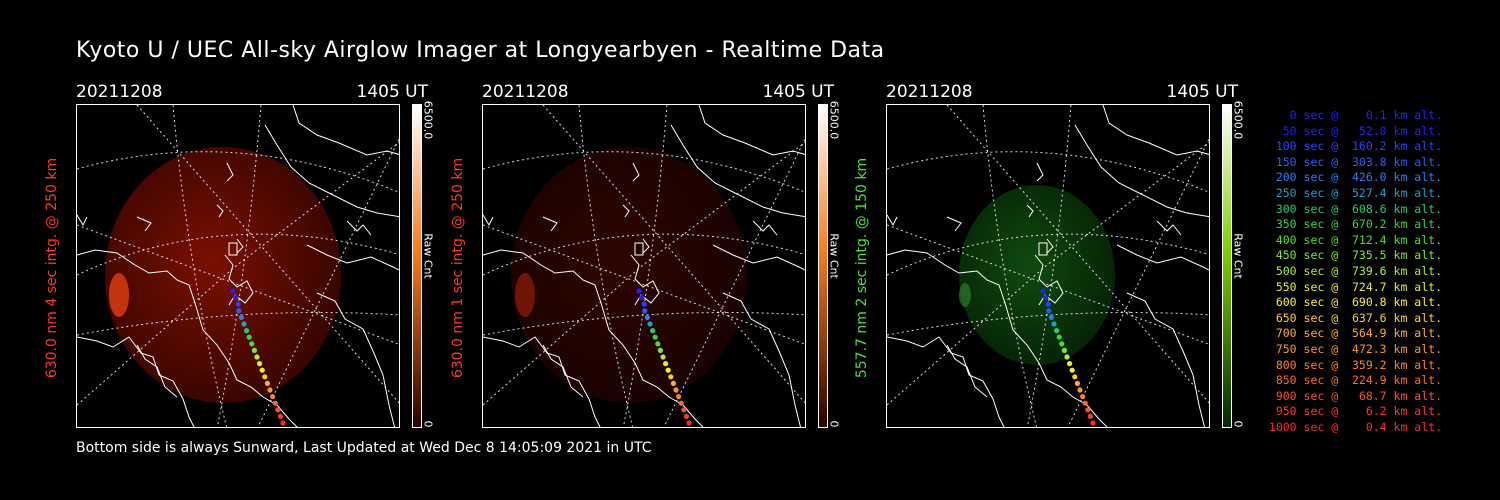 The image size is (1500, 500). What do you see at coordinates (1355, 192) in the screenshot?
I see `trajectory-legend-row: 250 sec @ 527.4 km alt.` at bounding box center [1355, 192].